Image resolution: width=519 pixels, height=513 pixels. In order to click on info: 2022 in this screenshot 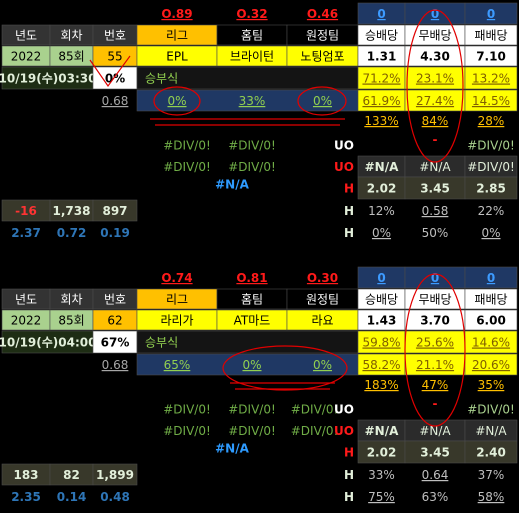, I will do `click(26, 321)`.